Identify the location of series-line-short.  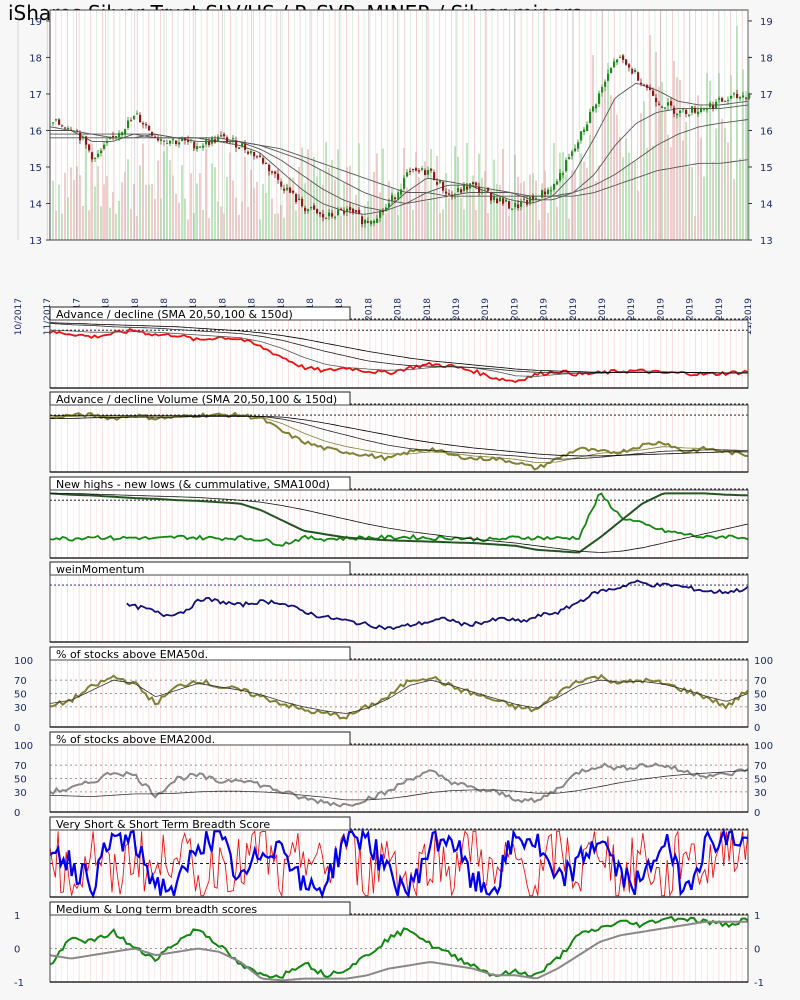
(399, 863).